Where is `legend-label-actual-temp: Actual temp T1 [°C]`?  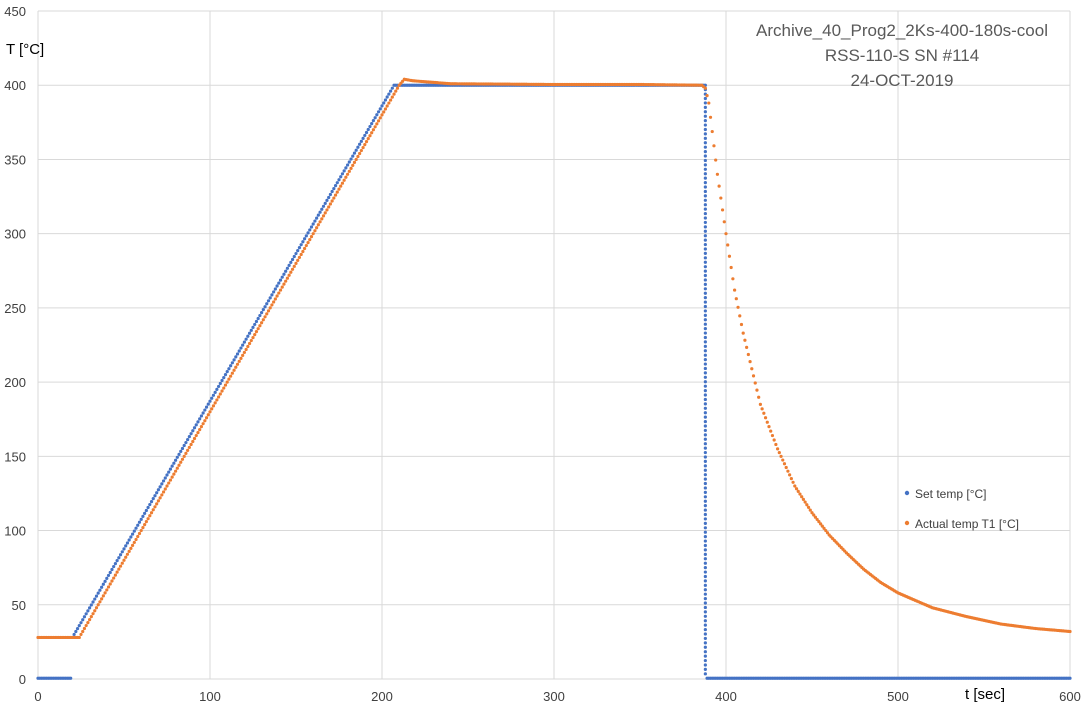 legend-label-actual-temp: Actual temp T1 [°C] is located at coordinates (967, 524).